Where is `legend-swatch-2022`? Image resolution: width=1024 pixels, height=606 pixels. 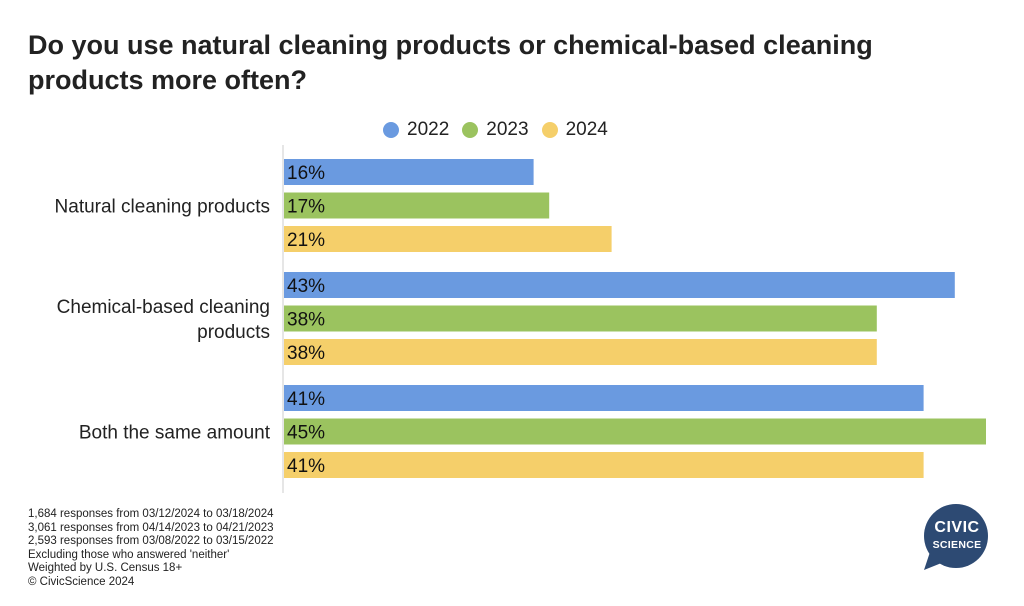
legend-swatch-2022 is located at coordinates (391, 130).